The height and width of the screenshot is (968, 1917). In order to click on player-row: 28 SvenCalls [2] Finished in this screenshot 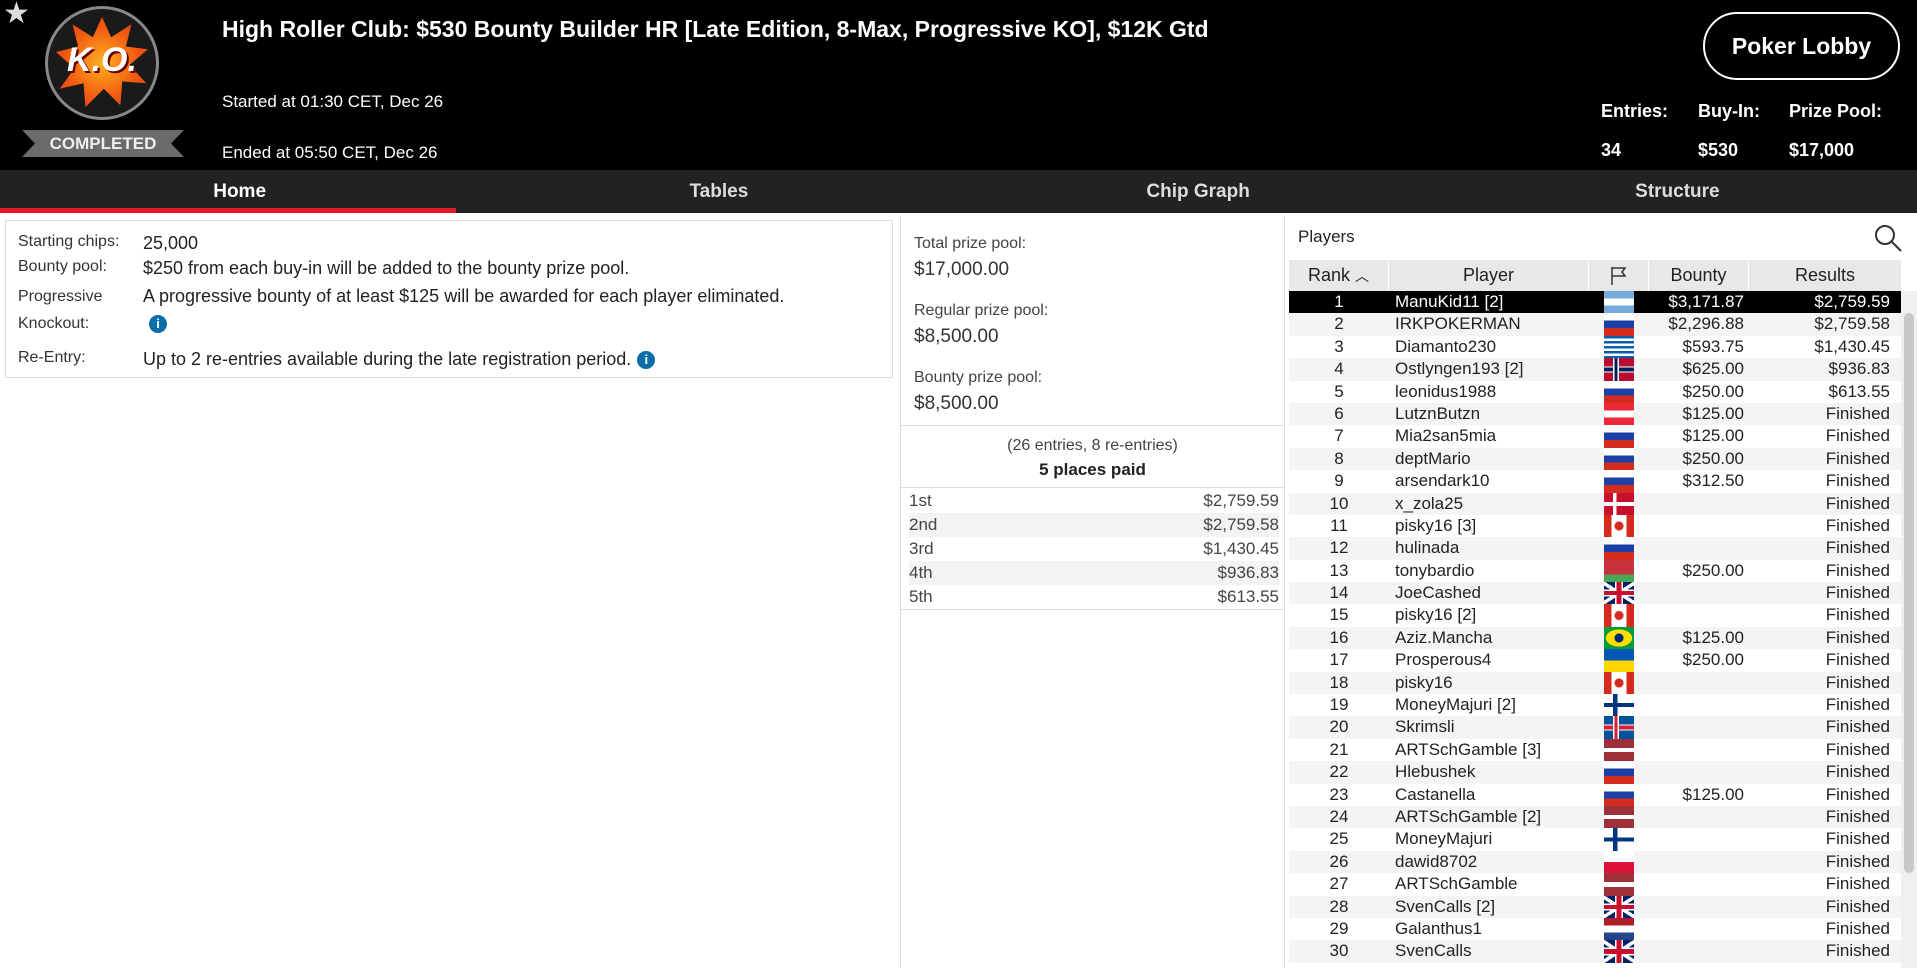, I will do `click(1595, 906)`.